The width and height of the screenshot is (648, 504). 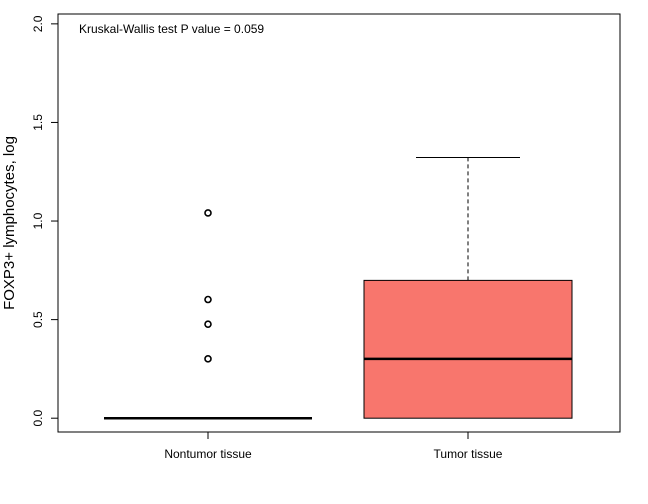 I want to click on y-axis-label: FOXP3+ lymphocytes, log, so click(x=9, y=223).